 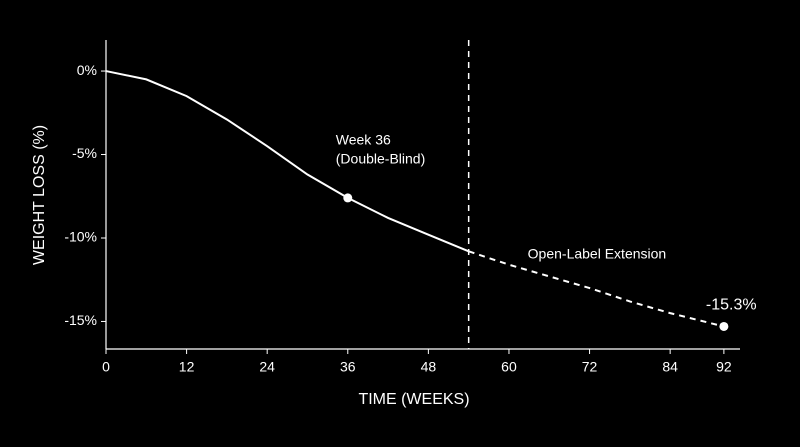 I want to click on x-tick-label: 72, so click(x=590, y=367).